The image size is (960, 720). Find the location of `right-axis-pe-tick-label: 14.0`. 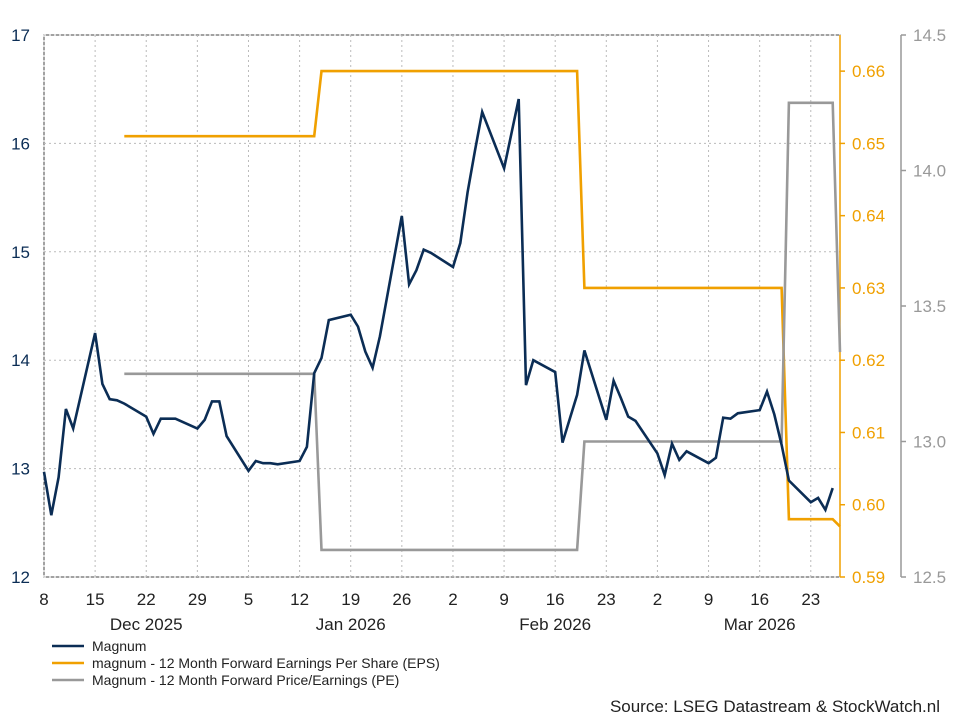

right-axis-pe-tick-label: 14.0 is located at coordinates (929, 171).